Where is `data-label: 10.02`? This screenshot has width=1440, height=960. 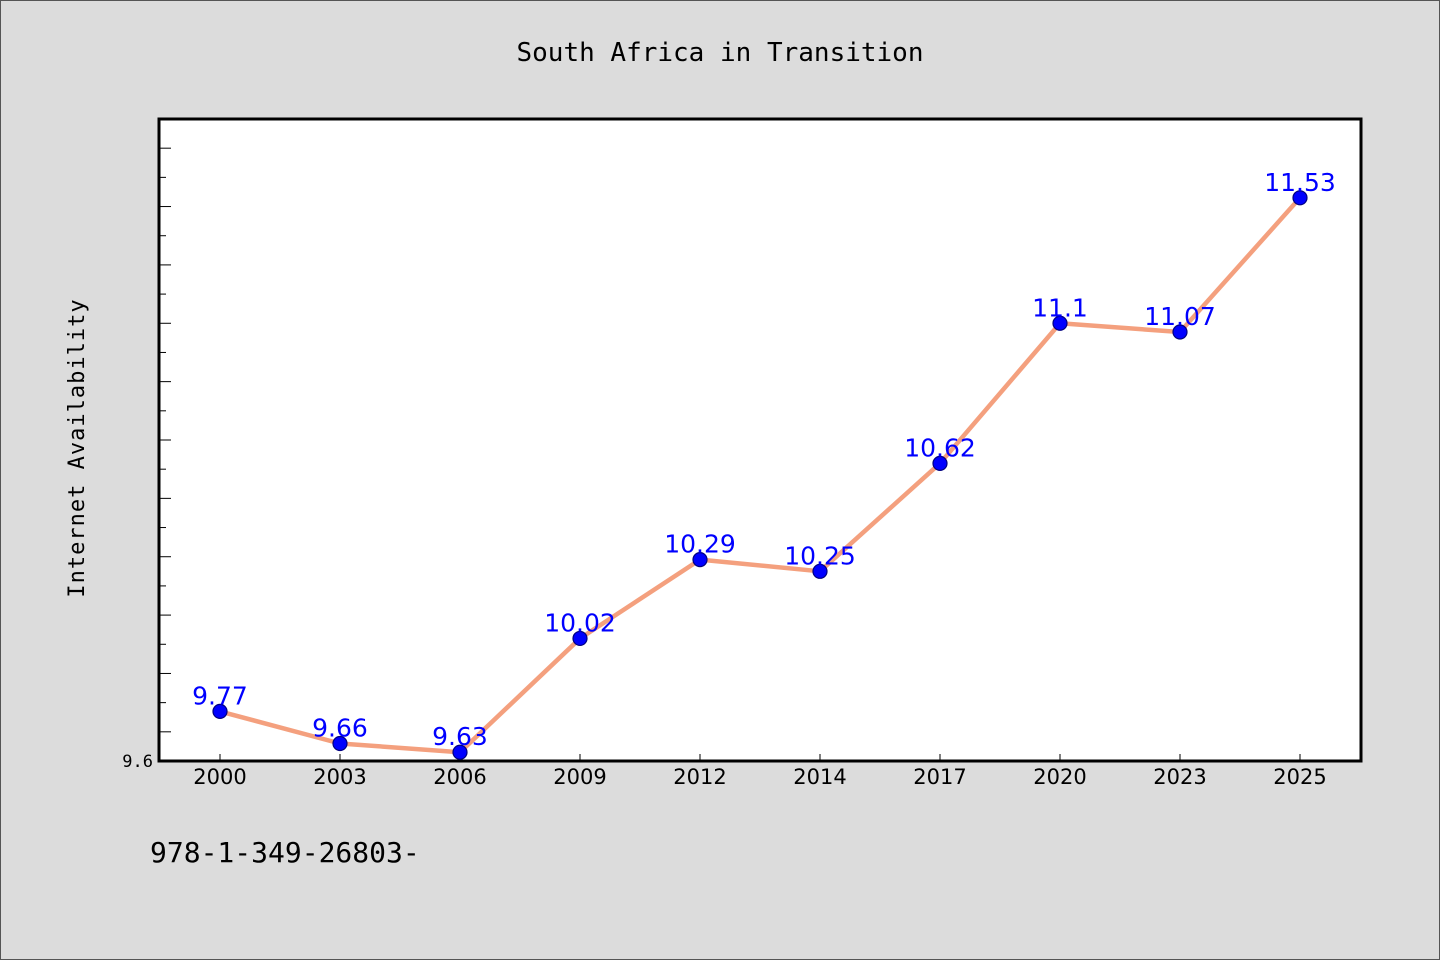
data-label: 10.02 is located at coordinates (580, 622).